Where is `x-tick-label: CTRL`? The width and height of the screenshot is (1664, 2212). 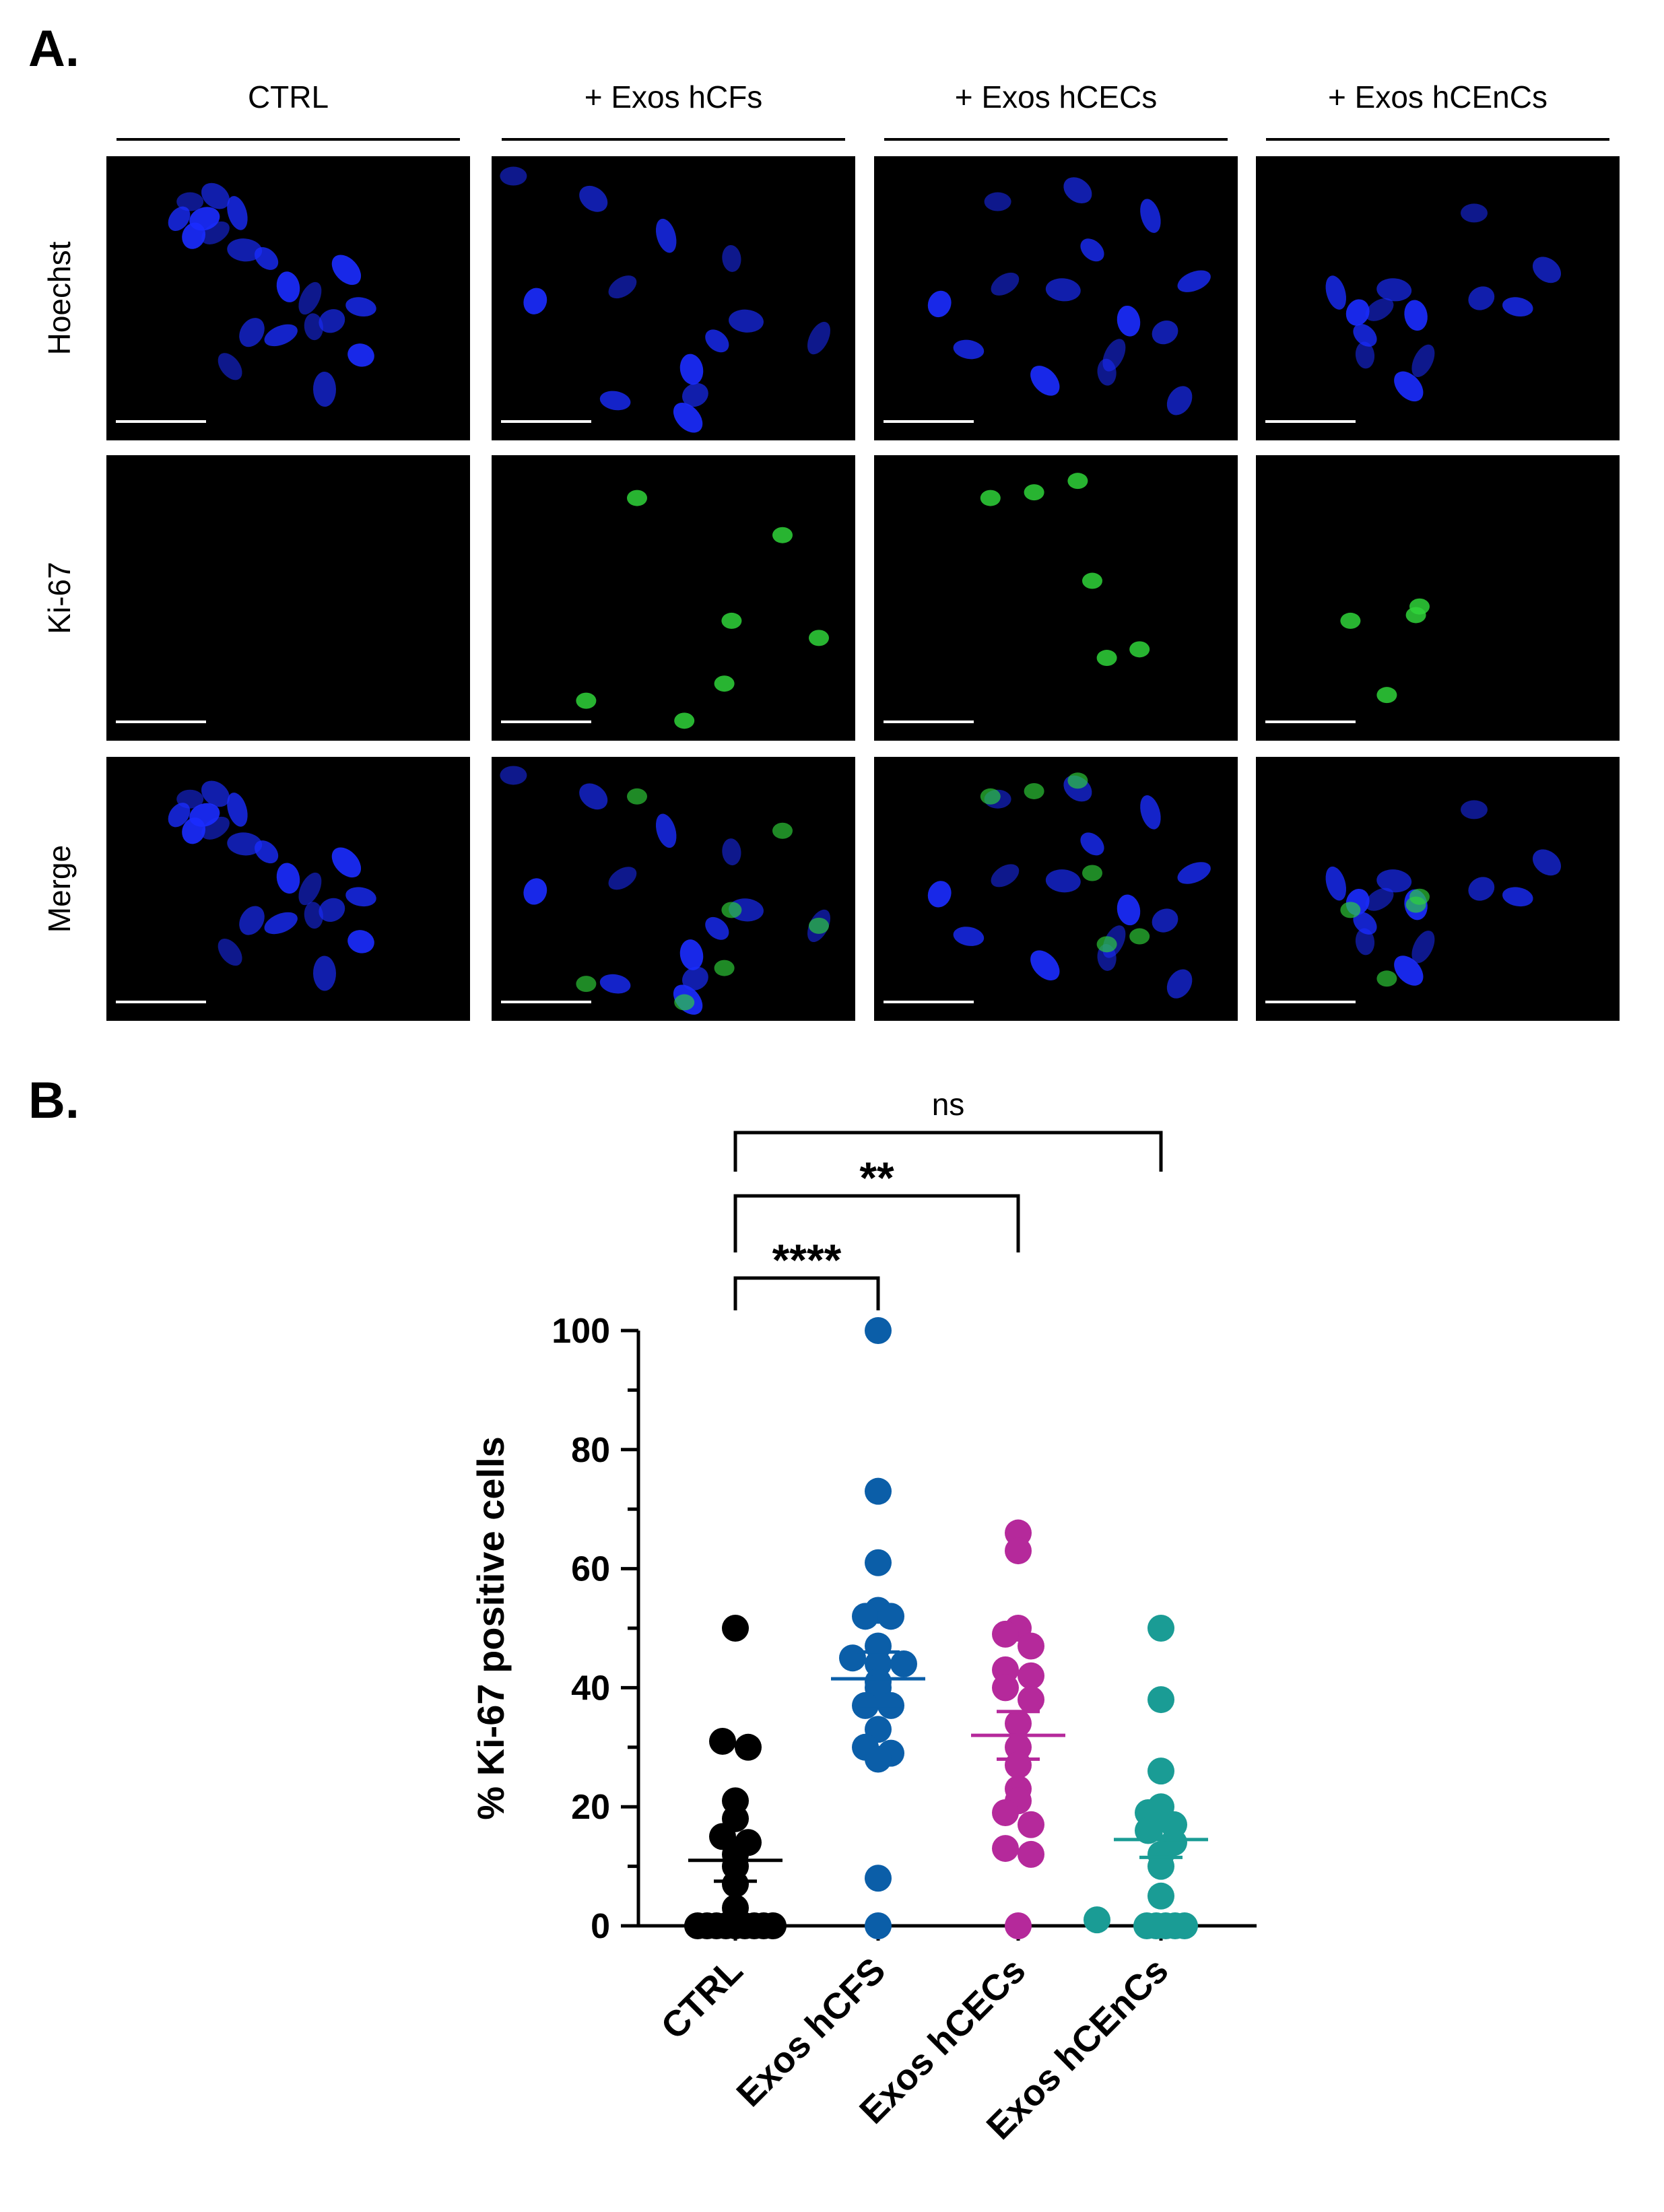
x-tick-label: CTRL is located at coordinates (701, 1998).